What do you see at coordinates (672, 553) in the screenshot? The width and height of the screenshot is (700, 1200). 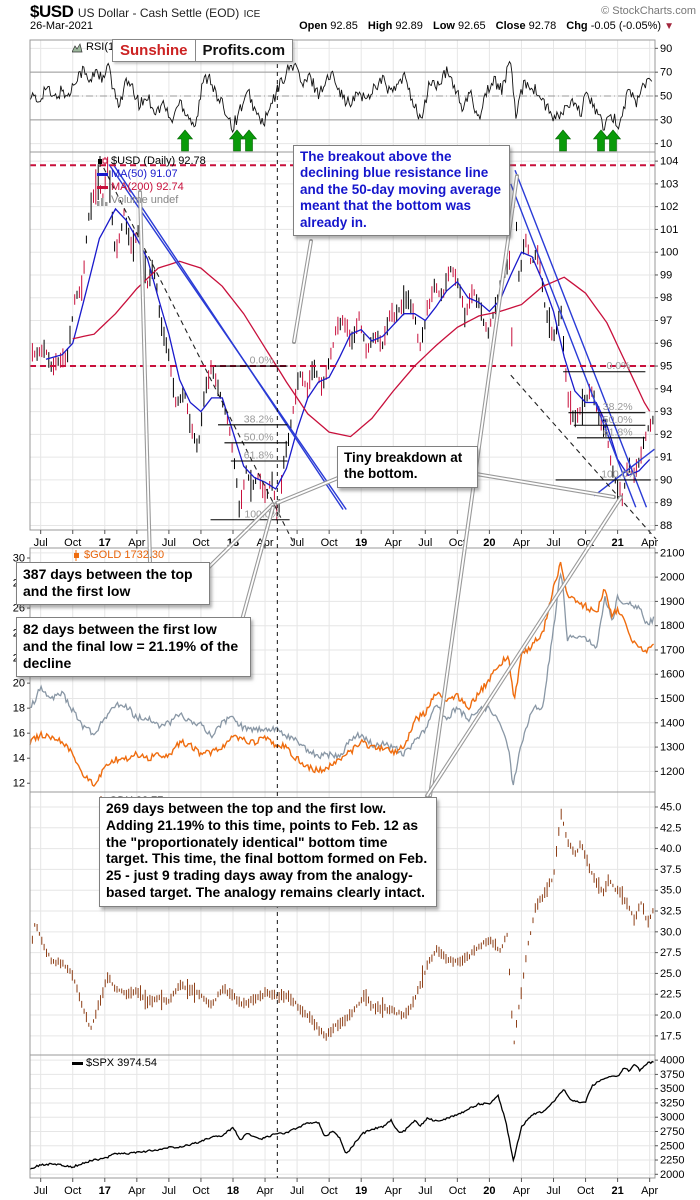 I see `y-tick-label: 2100` at bounding box center [672, 553].